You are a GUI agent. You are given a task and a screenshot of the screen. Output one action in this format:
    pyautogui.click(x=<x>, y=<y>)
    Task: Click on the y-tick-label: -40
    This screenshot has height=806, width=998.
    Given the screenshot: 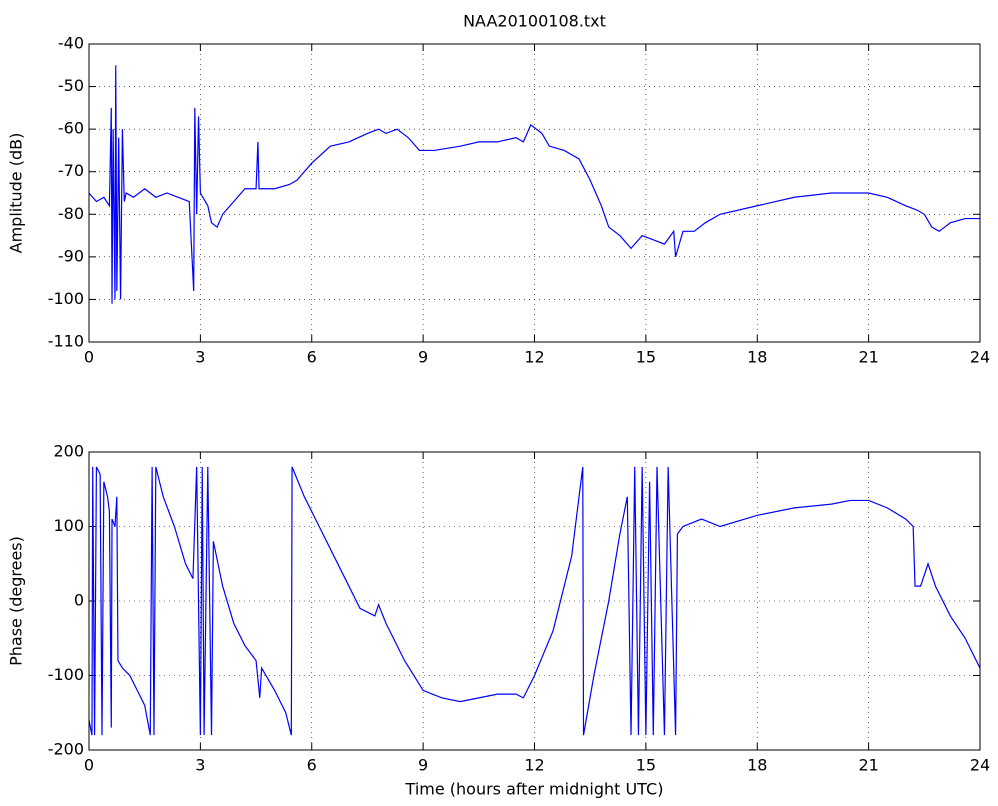 What is the action you would take?
    pyautogui.click(x=71, y=43)
    